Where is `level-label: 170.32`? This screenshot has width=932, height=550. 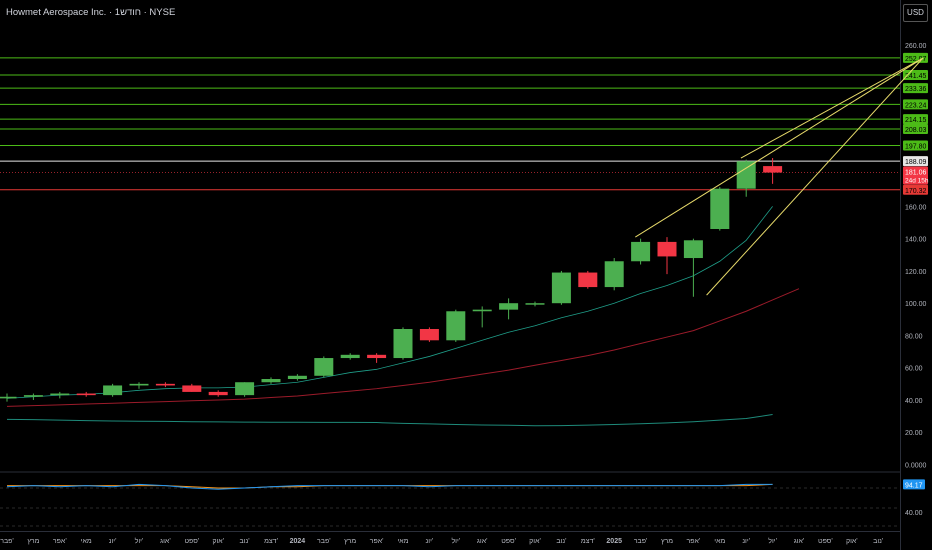 level-label: 170.32 is located at coordinates (916, 191).